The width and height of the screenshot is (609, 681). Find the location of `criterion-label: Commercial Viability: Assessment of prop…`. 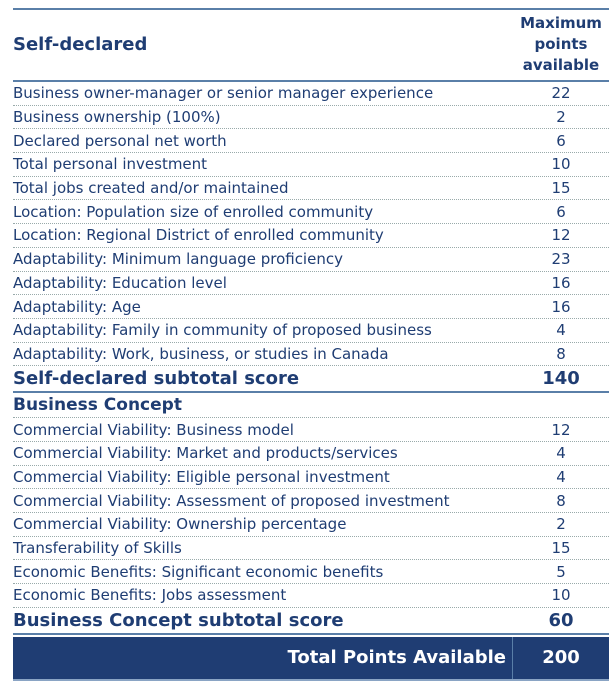

criterion-label: Commercial Viability: Assessment of prop… is located at coordinates (231, 500).